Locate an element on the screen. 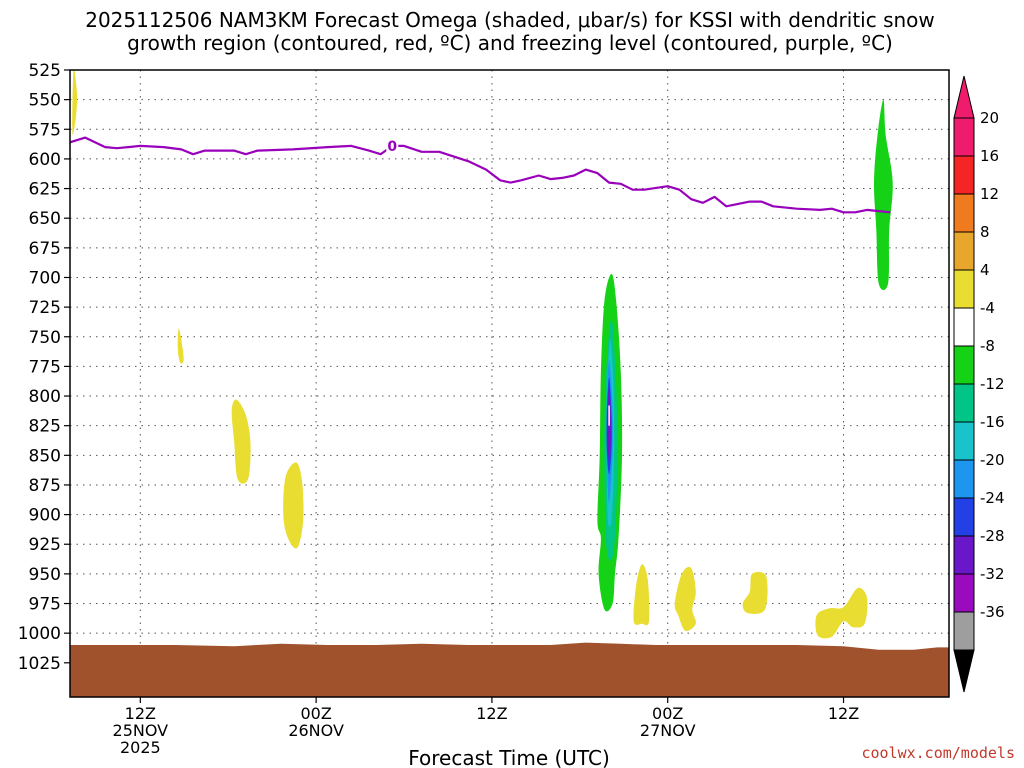  terrain is located at coordinates (509, 669).